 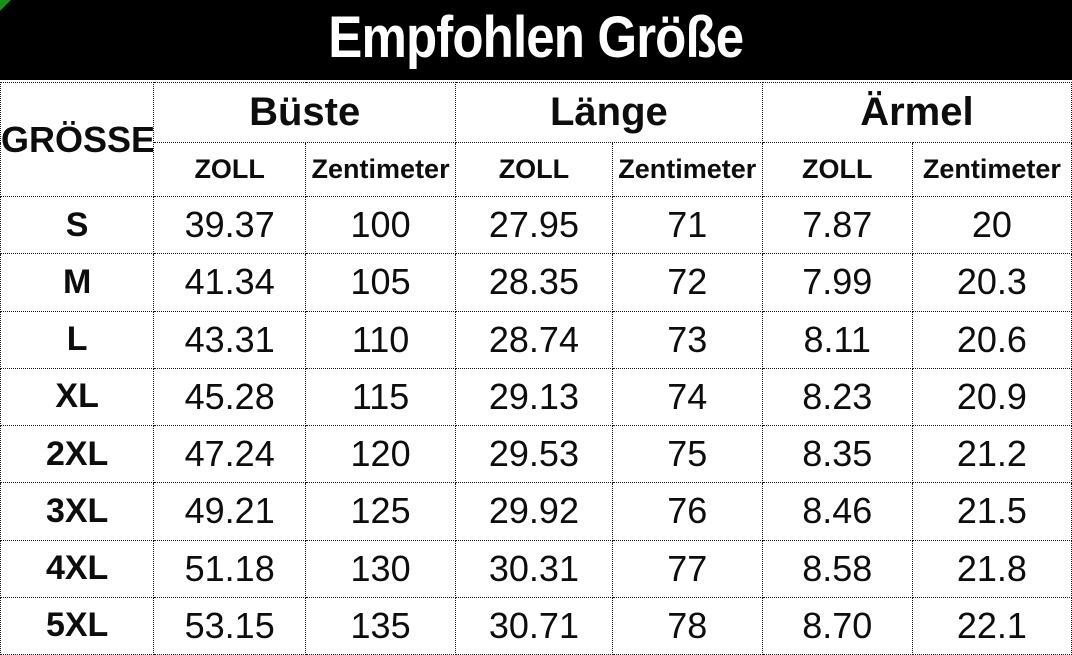 I want to click on group-header-aermel: Ärmel, so click(x=916, y=112).